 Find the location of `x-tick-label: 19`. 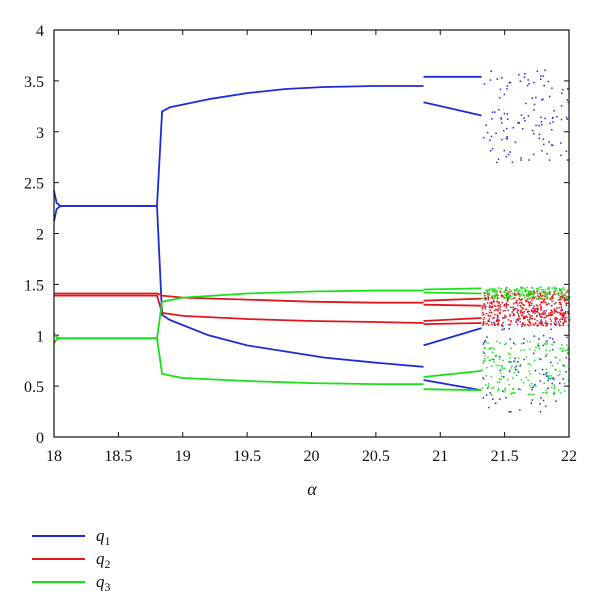

x-tick-label: 19 is located at coordinates (183, 456).